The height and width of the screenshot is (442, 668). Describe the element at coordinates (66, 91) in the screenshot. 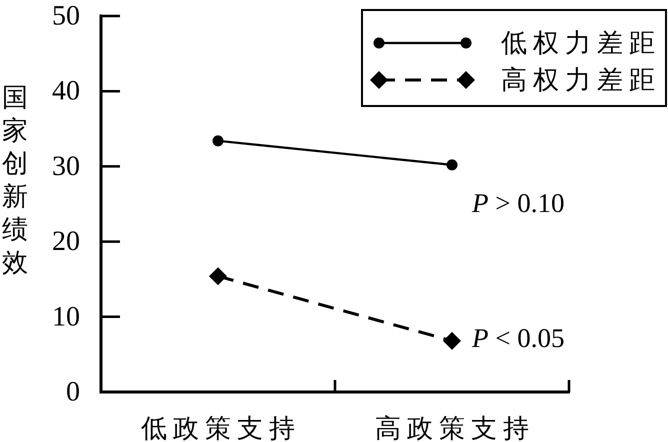

I see `y-tick-label: 40` at that location.